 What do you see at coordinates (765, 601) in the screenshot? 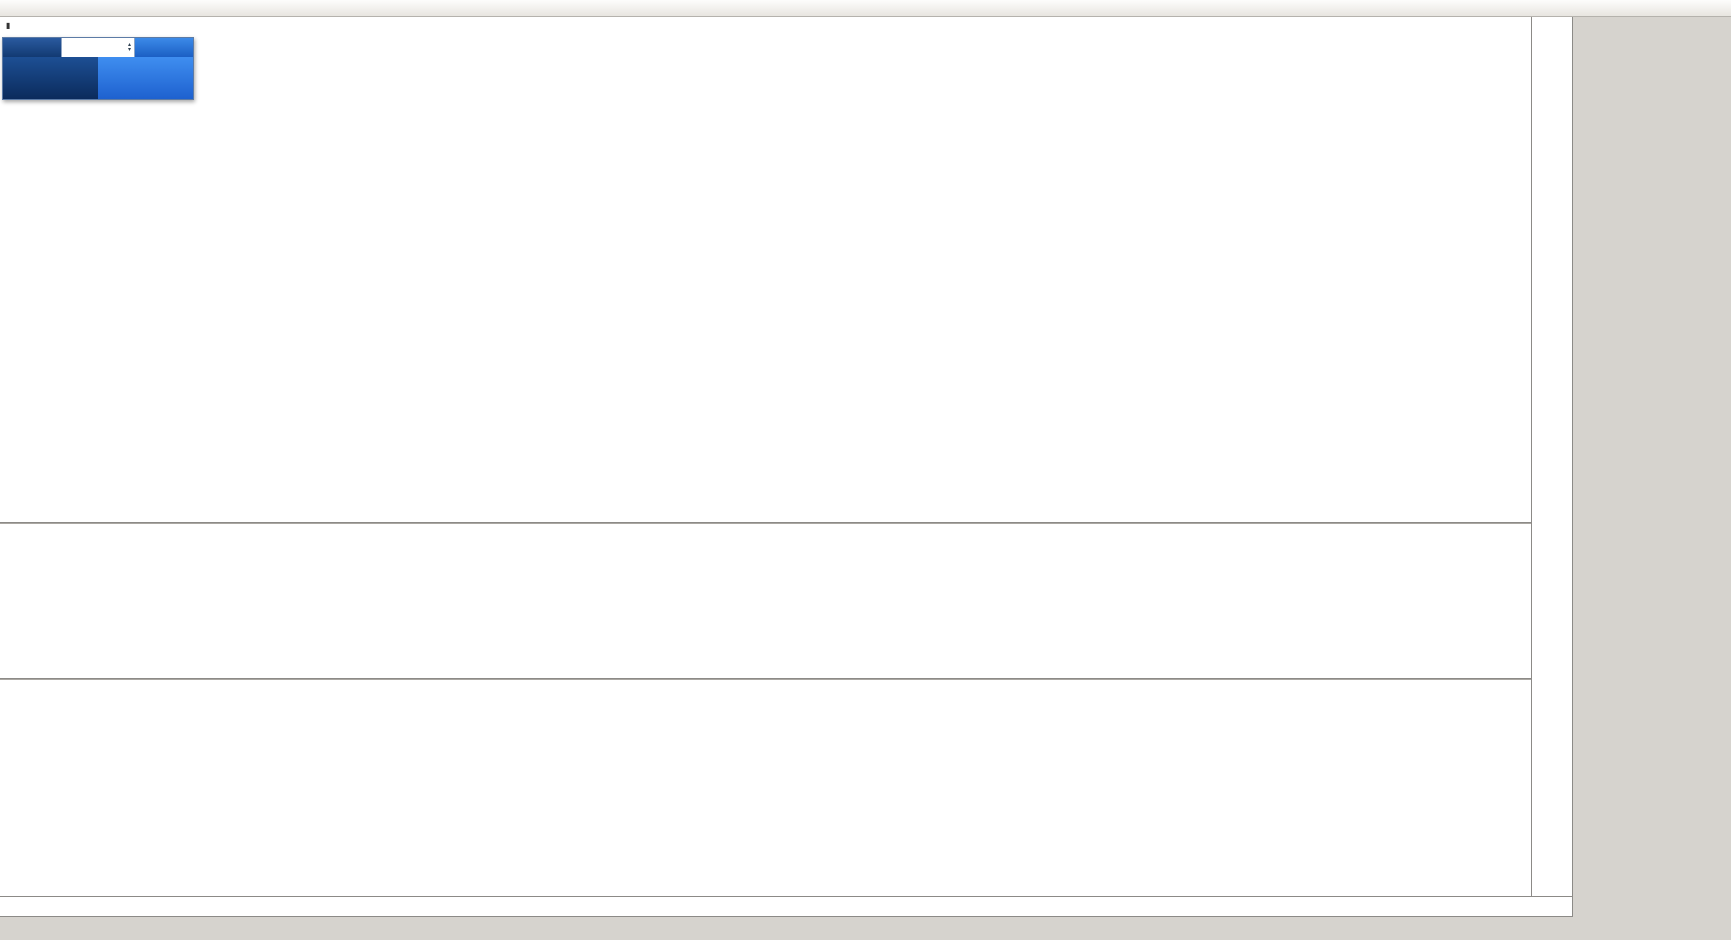
I see `macd-panel` at bounding box center [765, 601].